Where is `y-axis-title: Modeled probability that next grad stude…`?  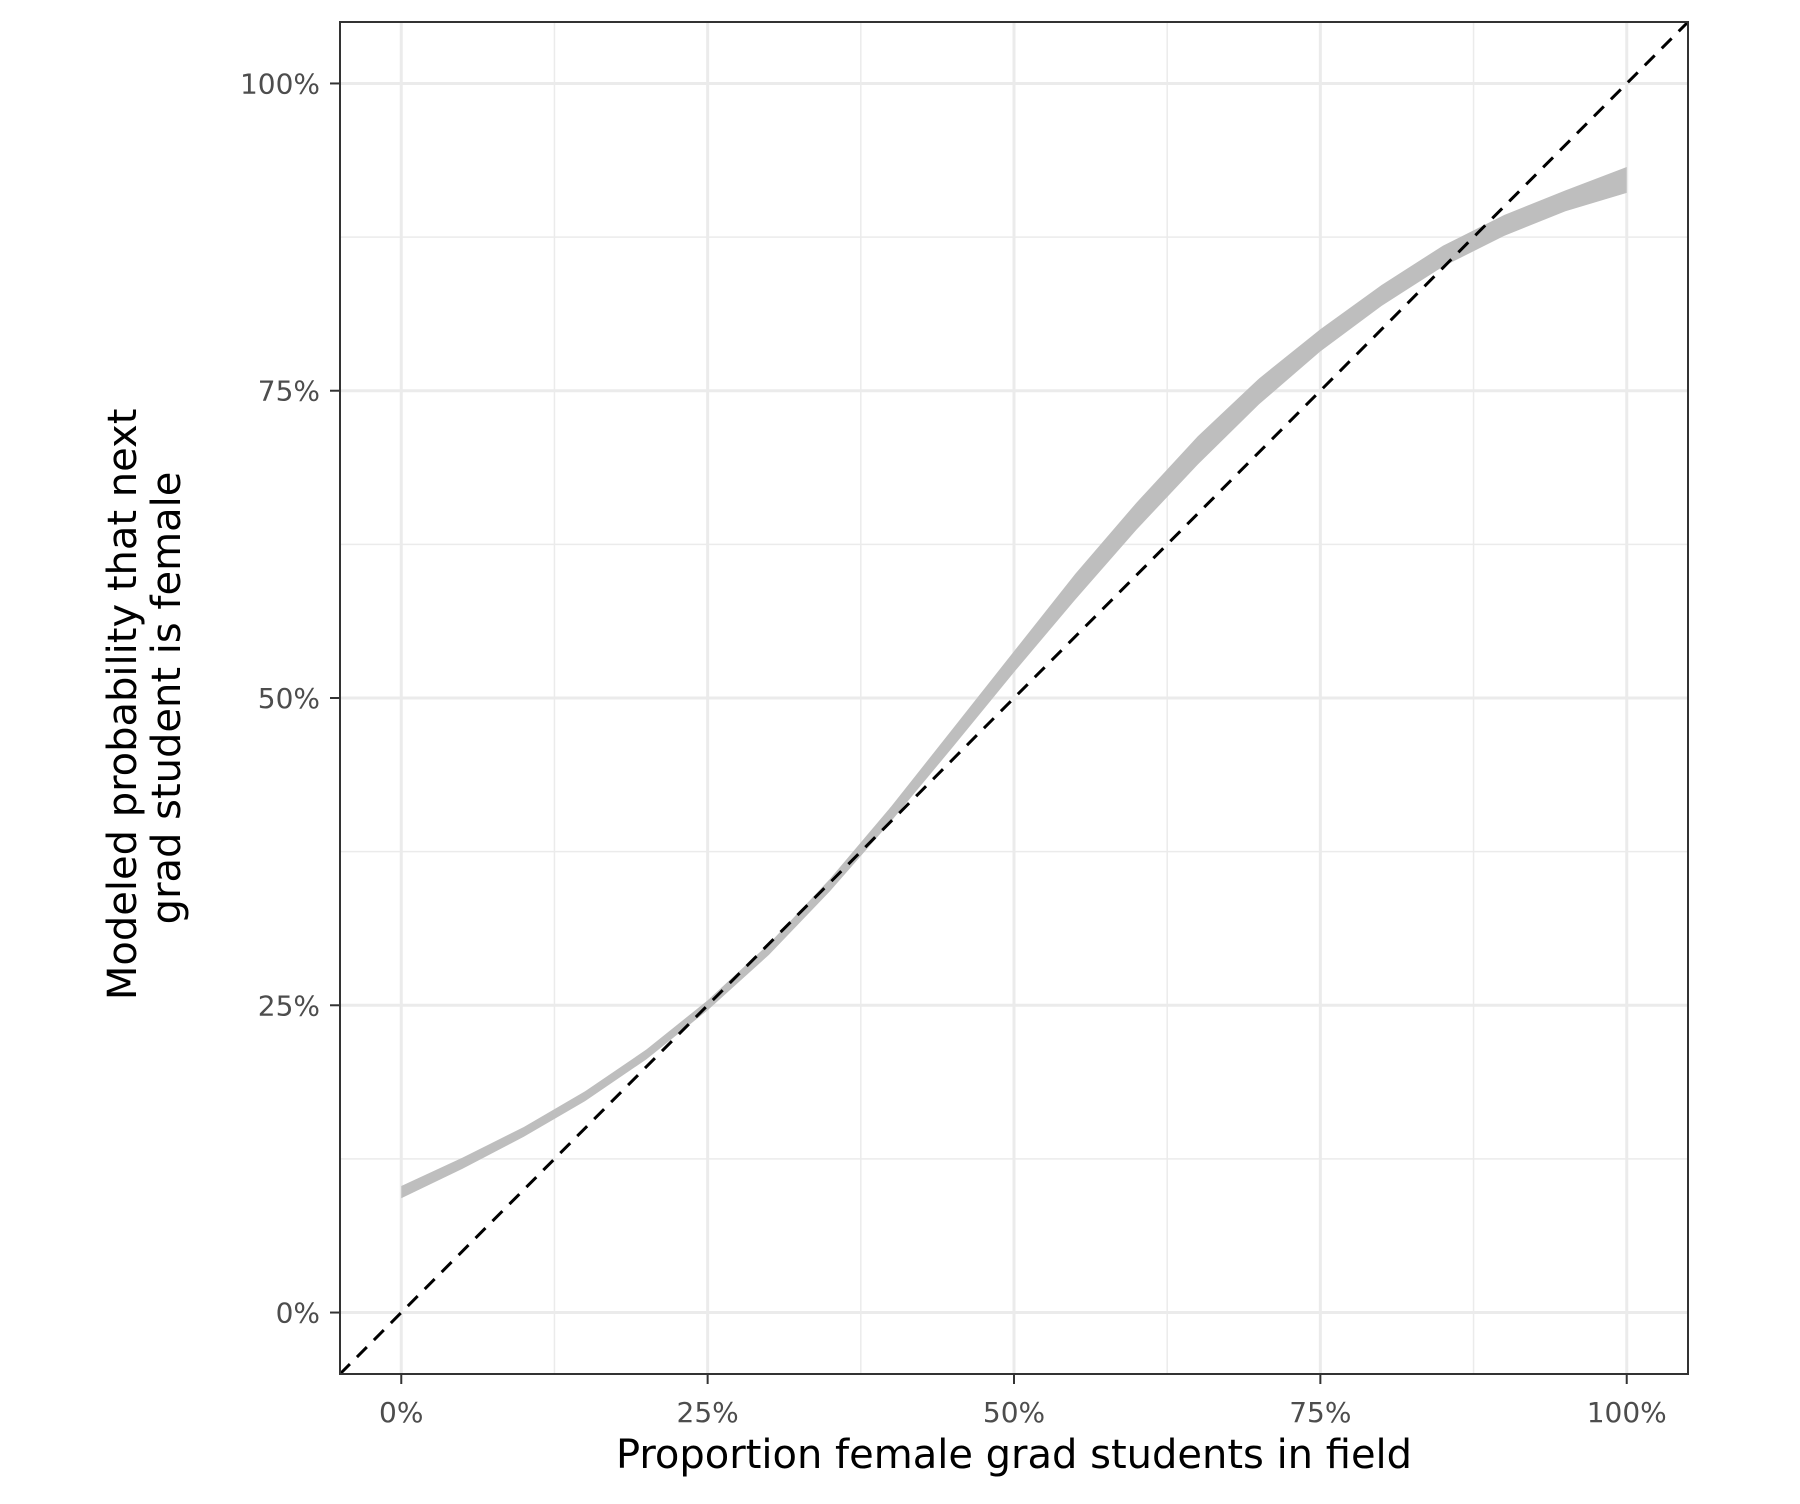 y-axis-title: Modeled probability that next grad stude… is located at coordinates (145, 698).